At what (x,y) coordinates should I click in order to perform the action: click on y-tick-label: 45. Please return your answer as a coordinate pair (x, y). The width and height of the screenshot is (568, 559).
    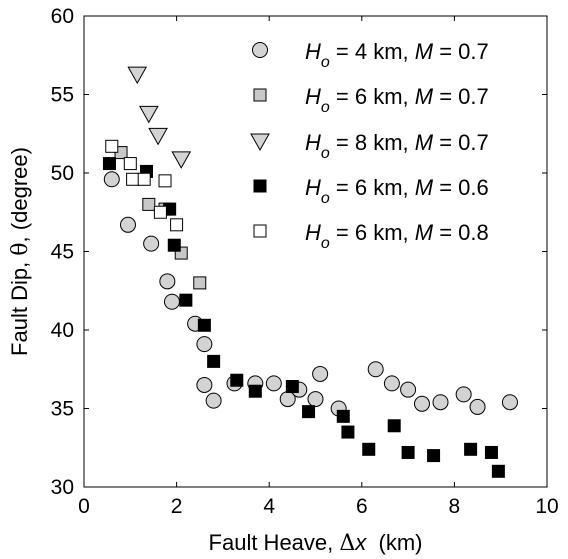
    Looking at the image, I should click on (62, 252).